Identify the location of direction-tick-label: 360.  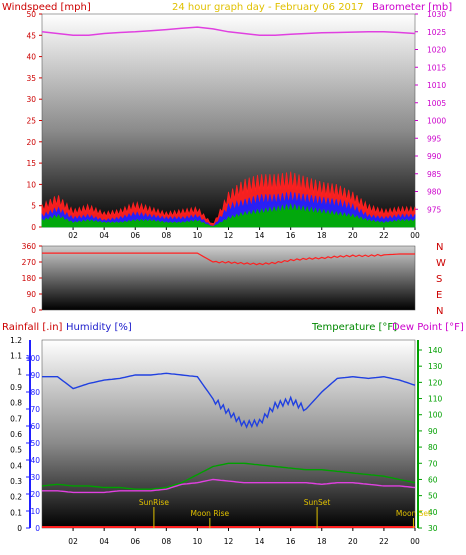
(29, 246).